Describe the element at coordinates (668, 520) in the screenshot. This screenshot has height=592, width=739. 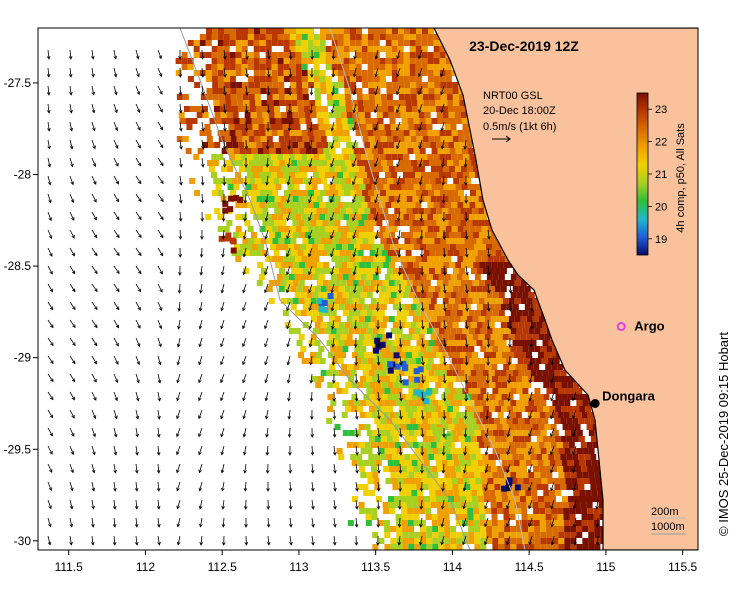
I see `contour-legend: 200m 1000m` at that location.